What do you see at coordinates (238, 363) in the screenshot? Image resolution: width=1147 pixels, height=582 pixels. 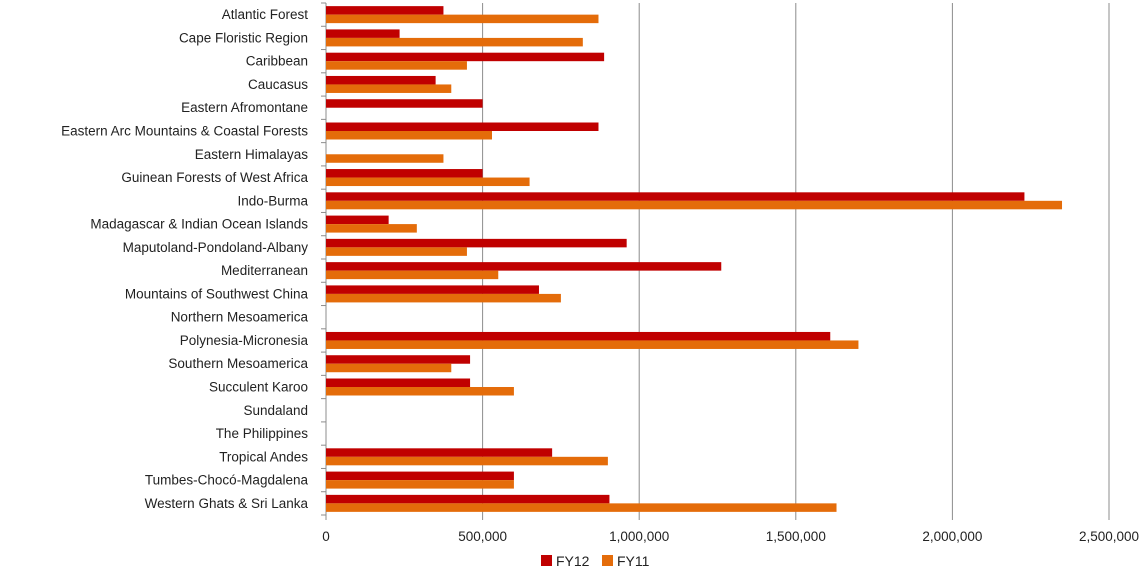 I see `category-label: Southern Mesoamerica` at bounding box center [238, 363].